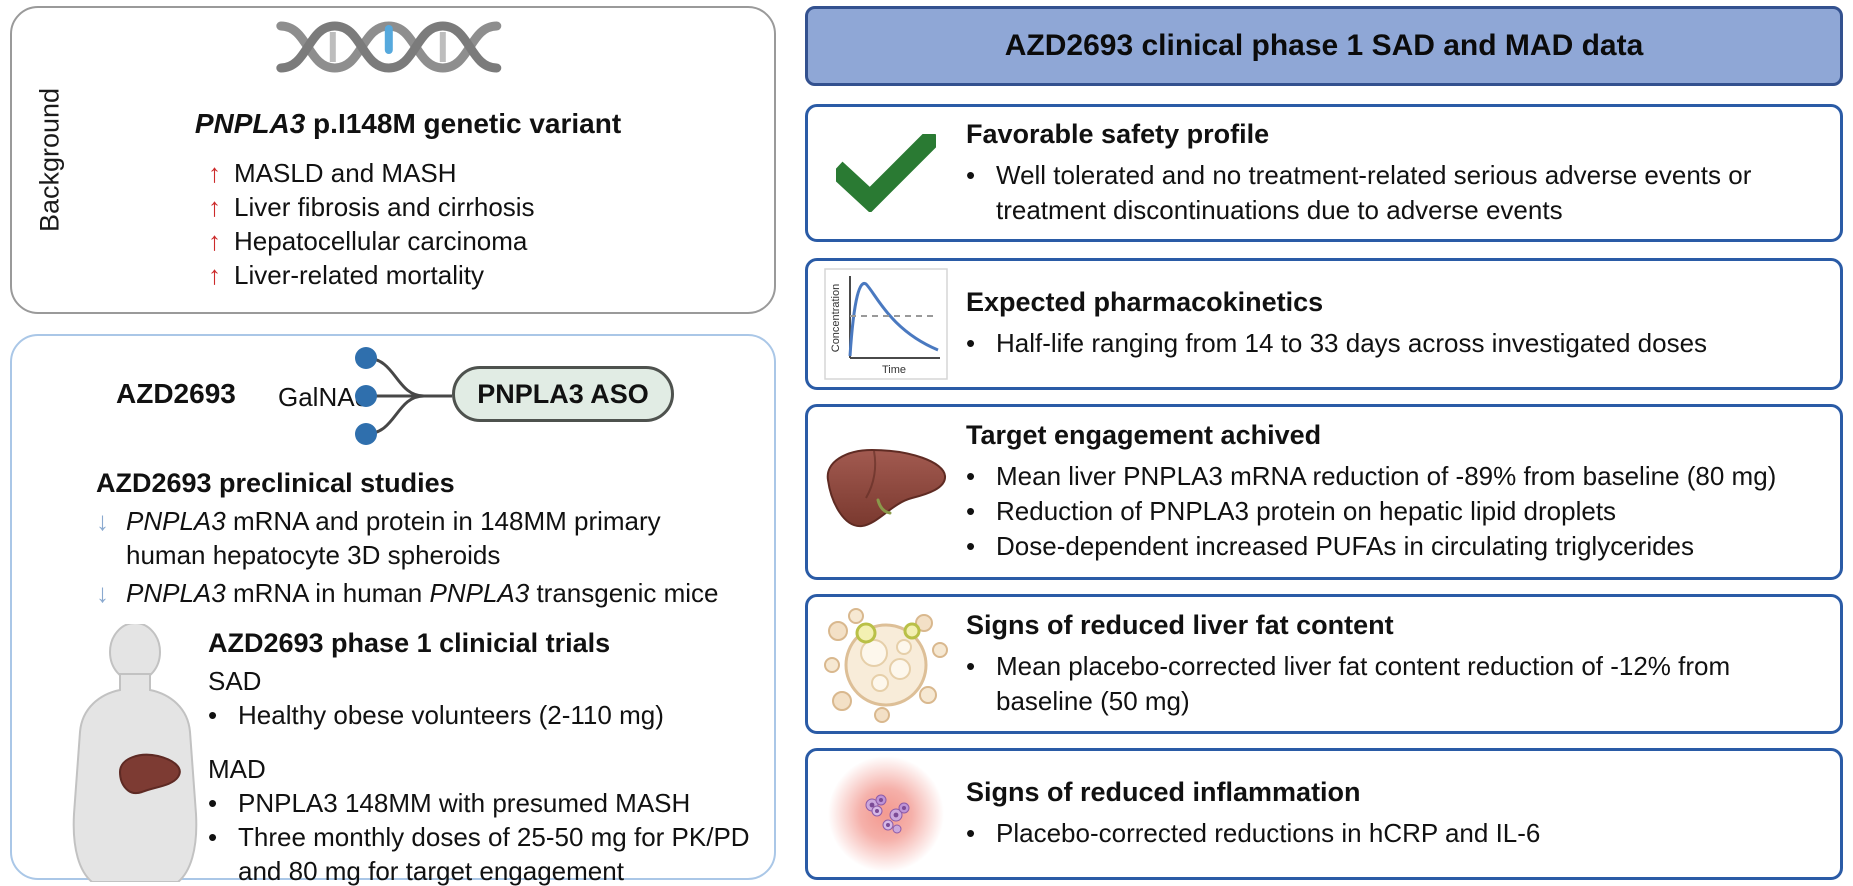 The height and width of the screenshot is (886, 1853). What do you see at coordinates (135, 754) in the screenshot?
I see `human-body-liver-illustration` at bounding box center [135, 754].